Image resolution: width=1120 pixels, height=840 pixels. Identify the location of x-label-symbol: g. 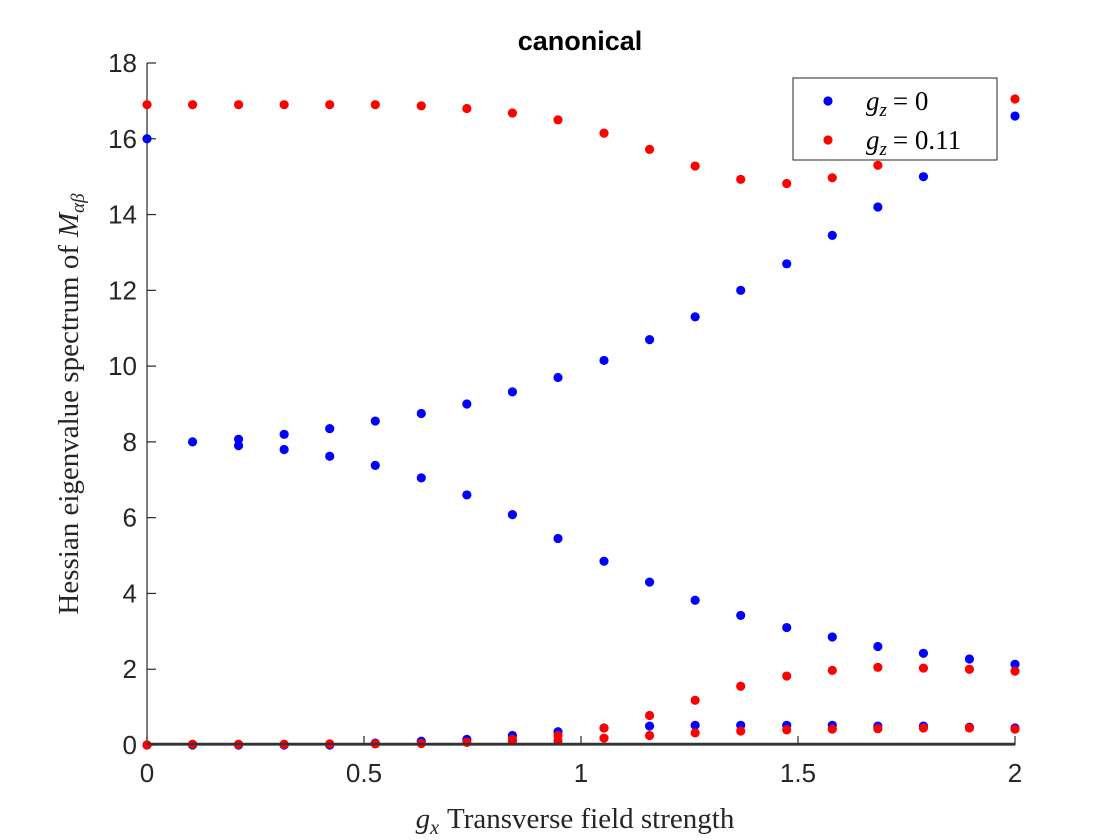
(423, 819).